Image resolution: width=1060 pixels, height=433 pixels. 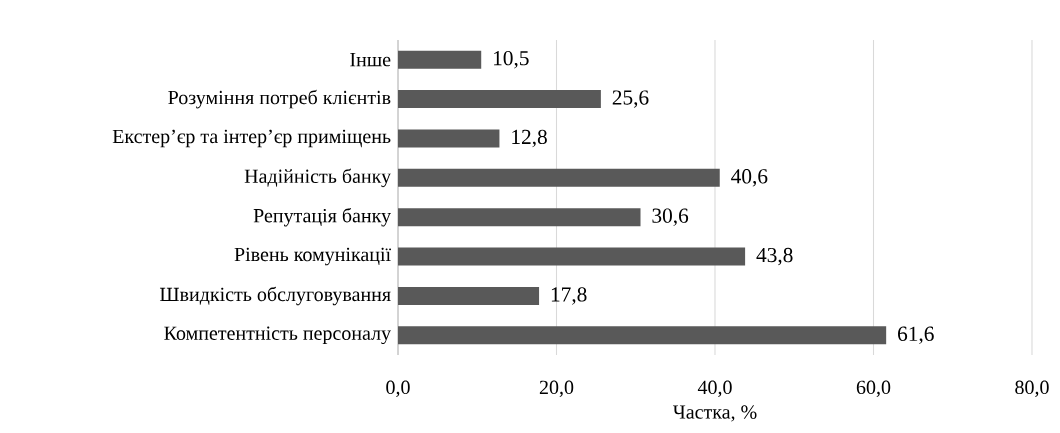 I want to click on data-label: 10,5, so click(x=511, y=59).